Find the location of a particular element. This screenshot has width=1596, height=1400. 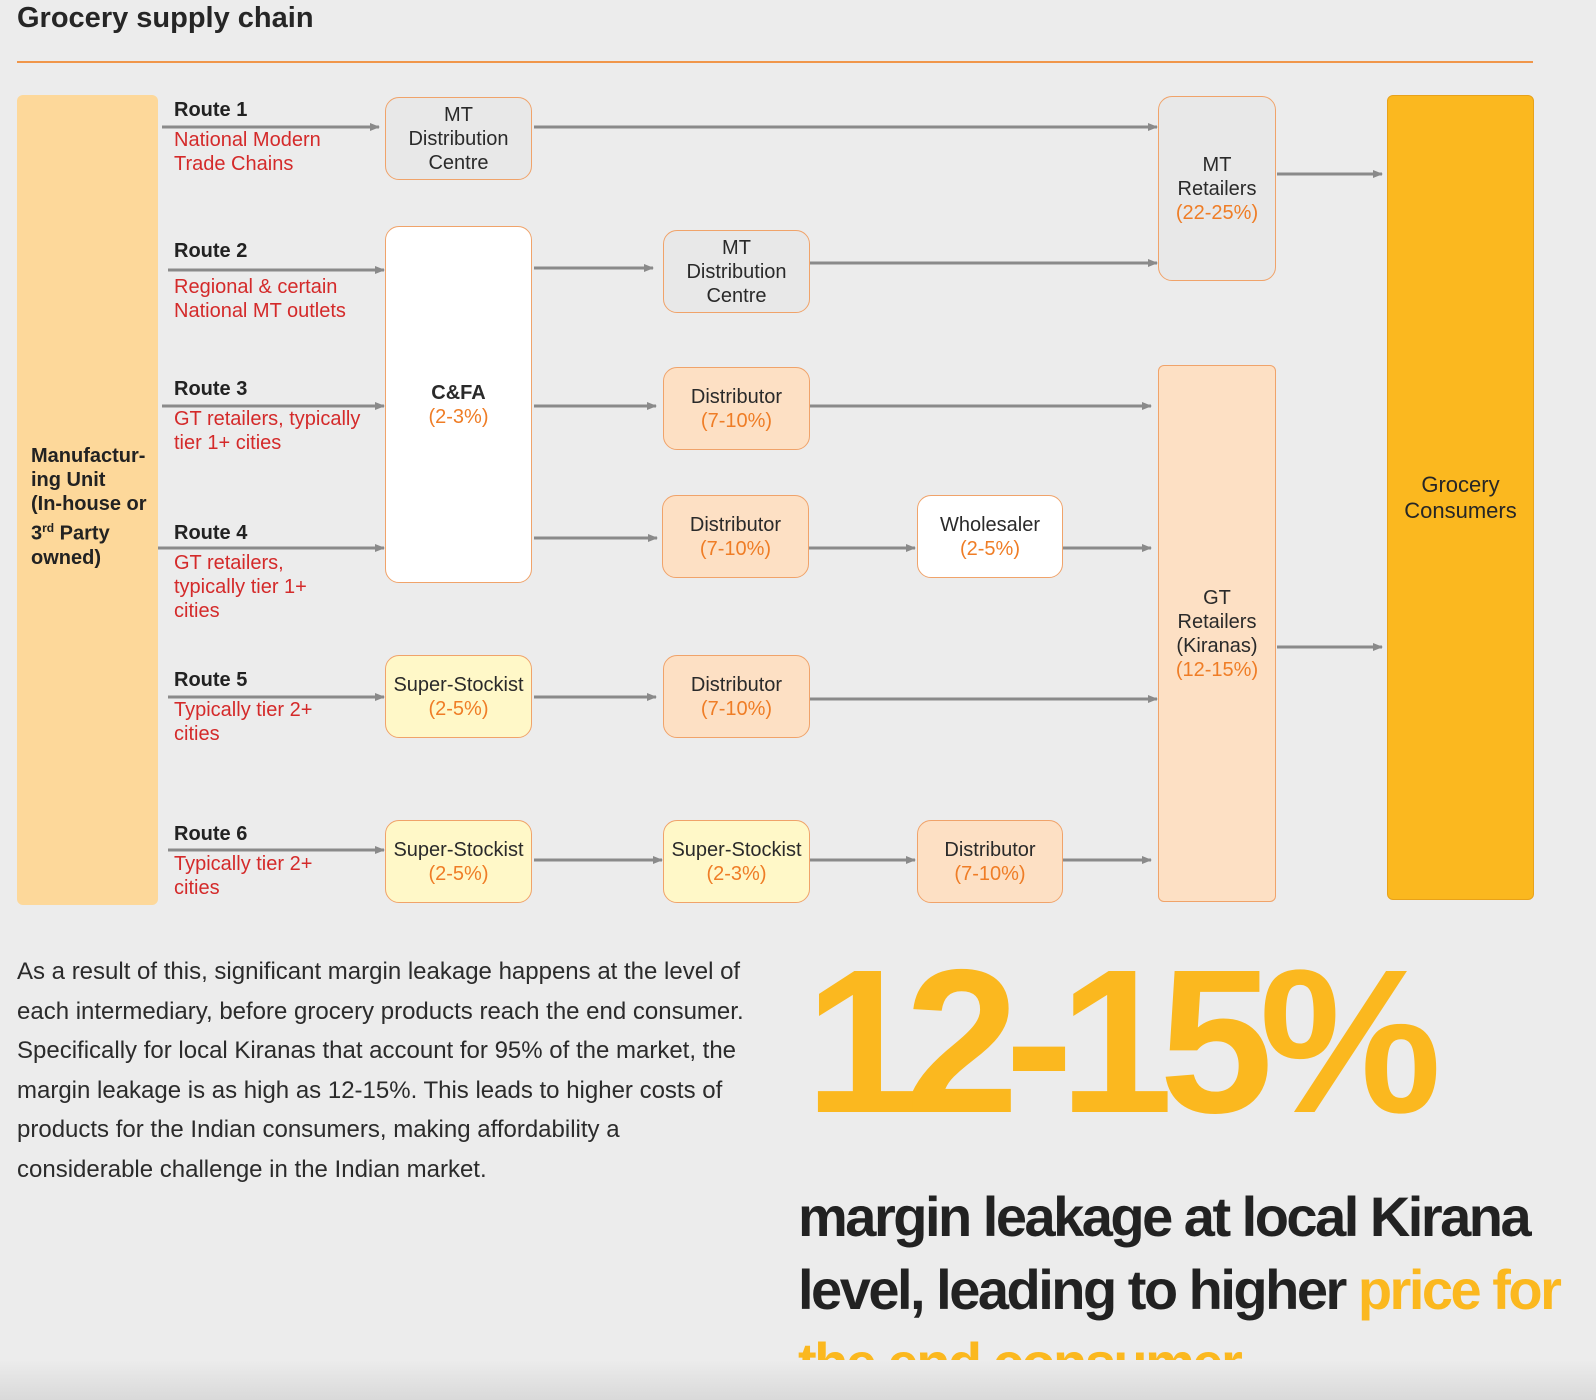

distributor-route5: Distributor (7-10%) is located at coordinates (736, 696).